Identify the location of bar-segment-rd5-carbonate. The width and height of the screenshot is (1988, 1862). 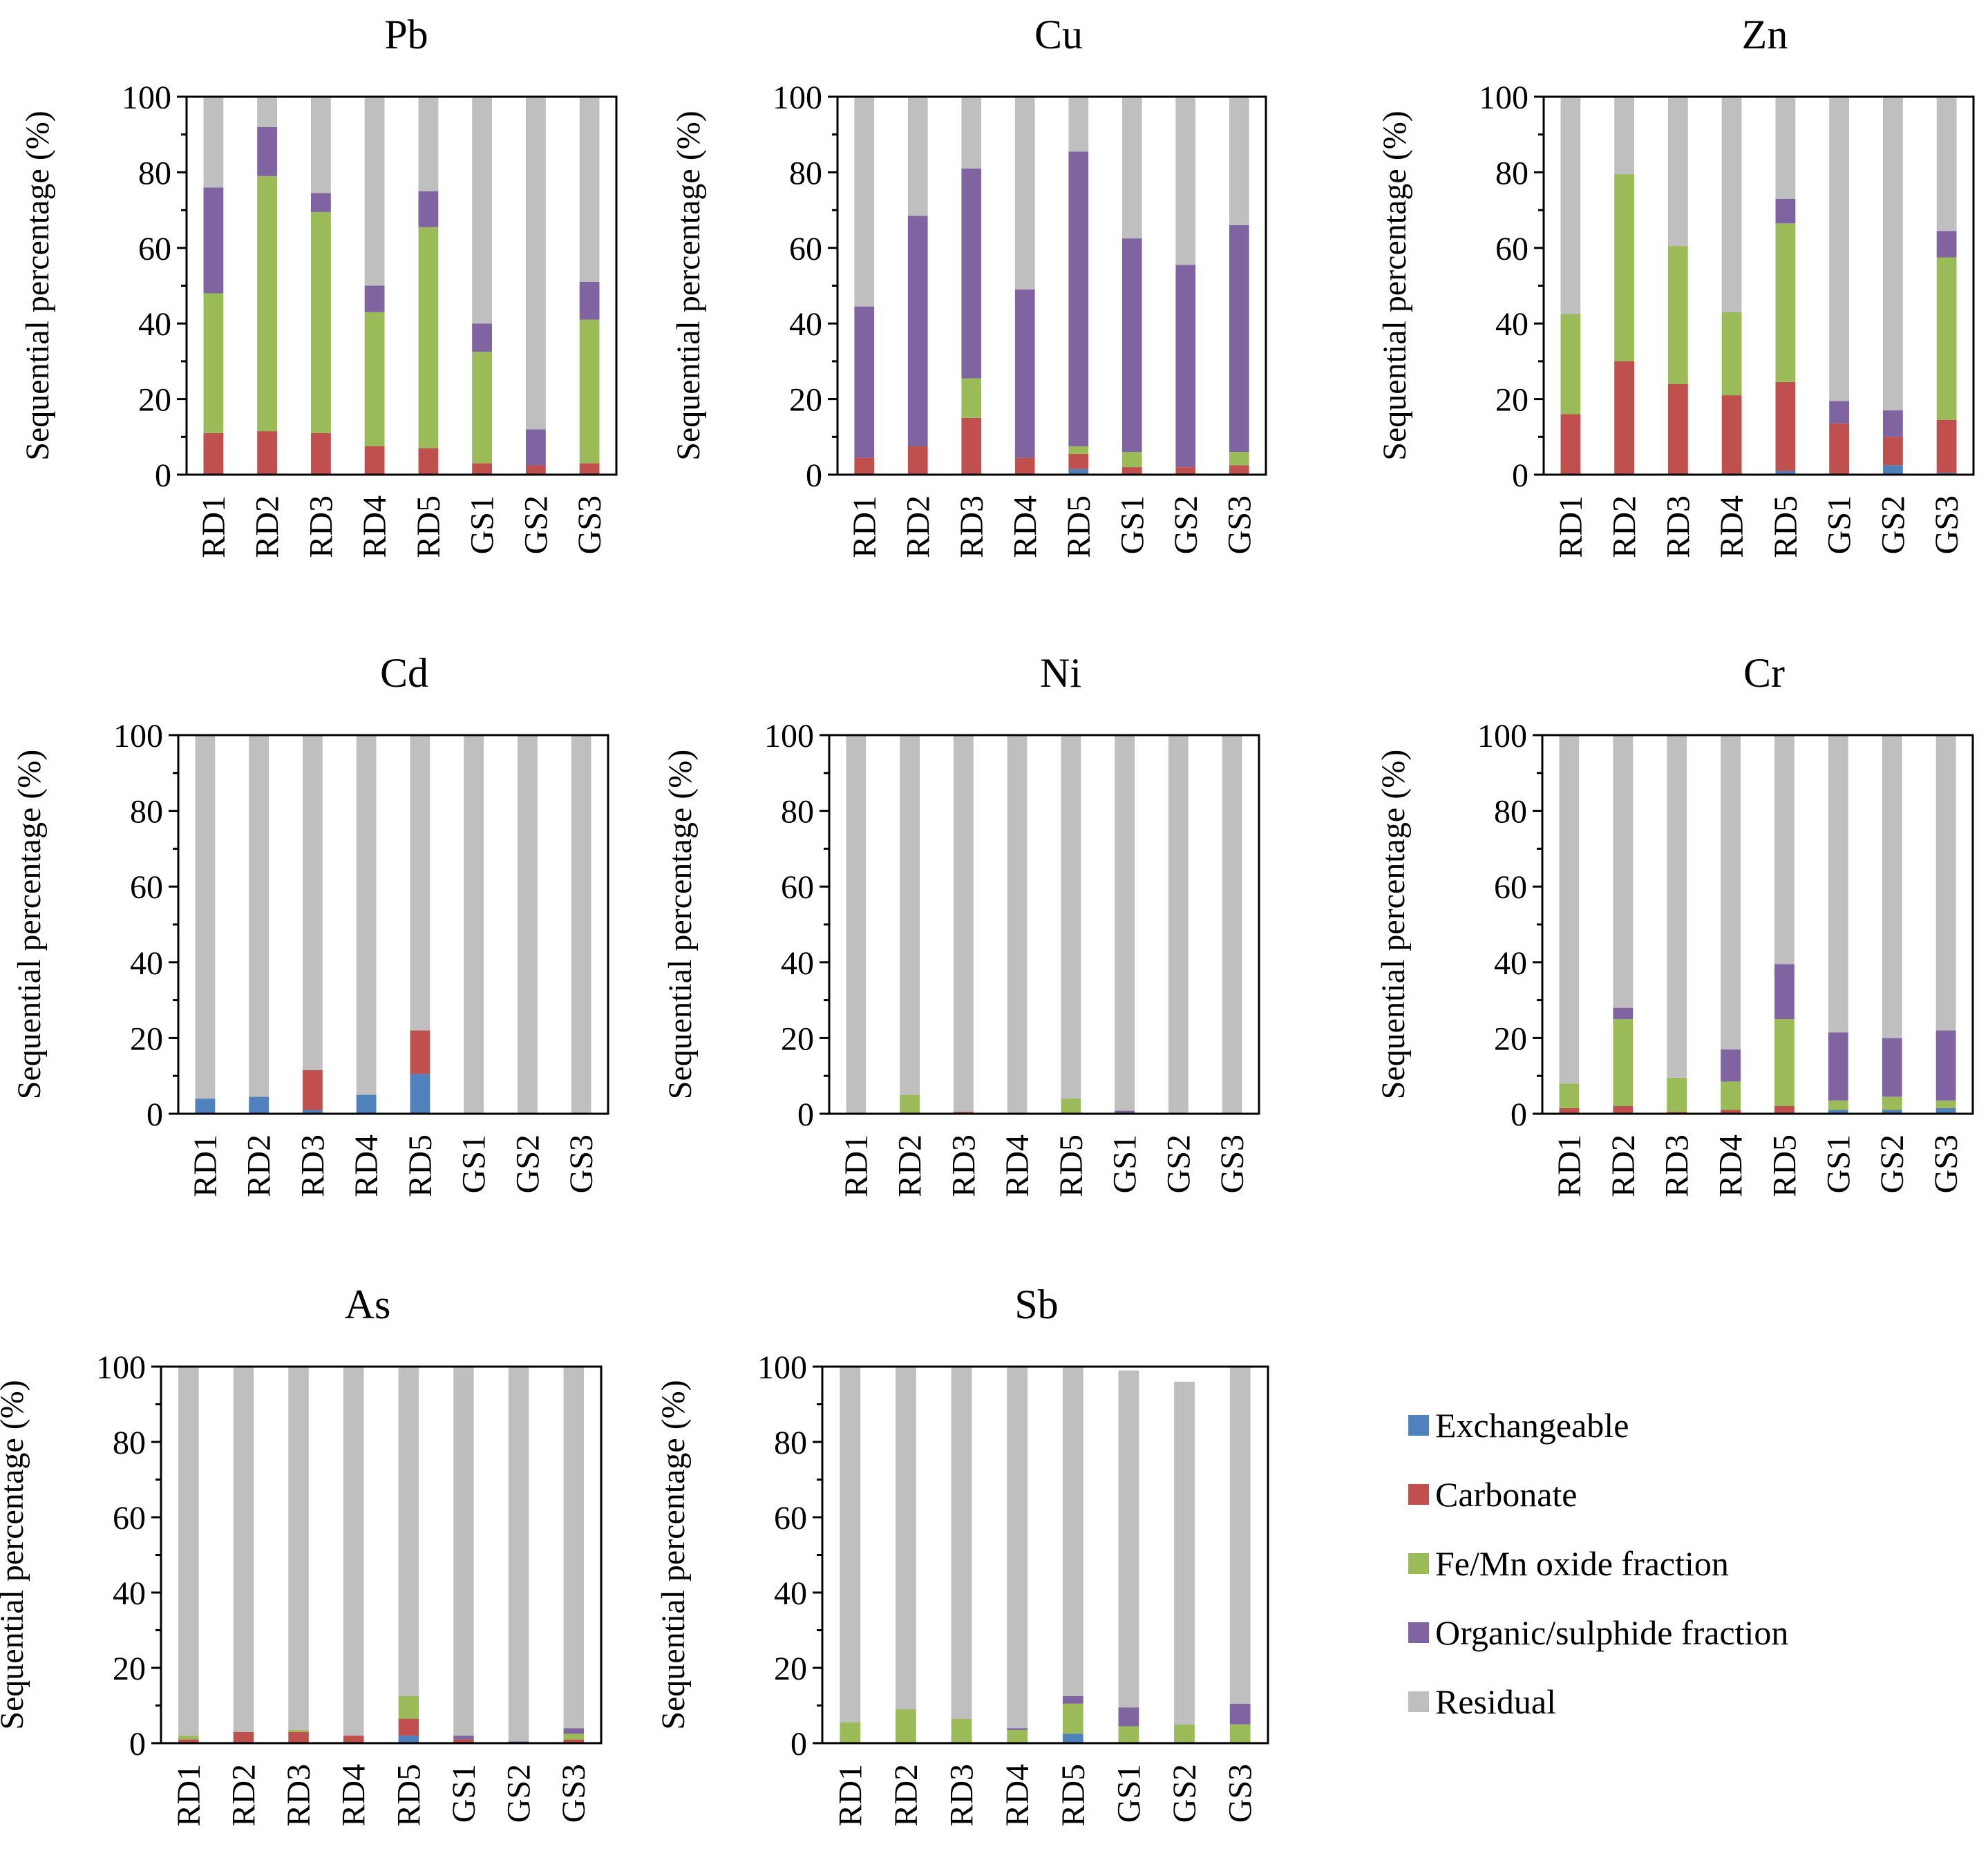
(428, 461).